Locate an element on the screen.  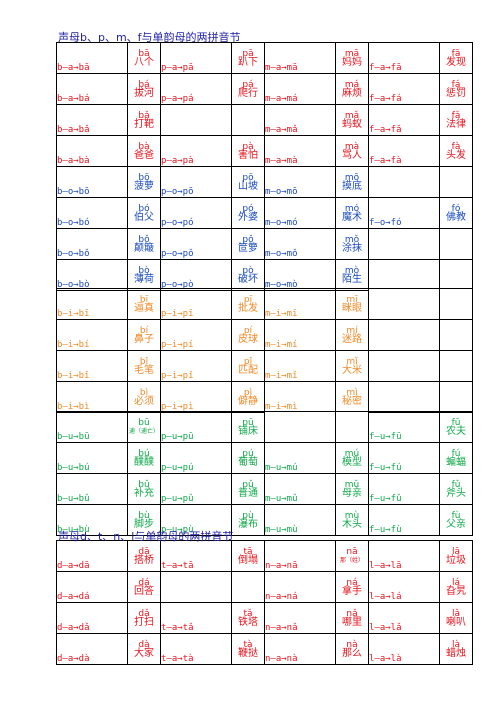
example-word: 蚂蚁 is located at coordinates (352, 124).